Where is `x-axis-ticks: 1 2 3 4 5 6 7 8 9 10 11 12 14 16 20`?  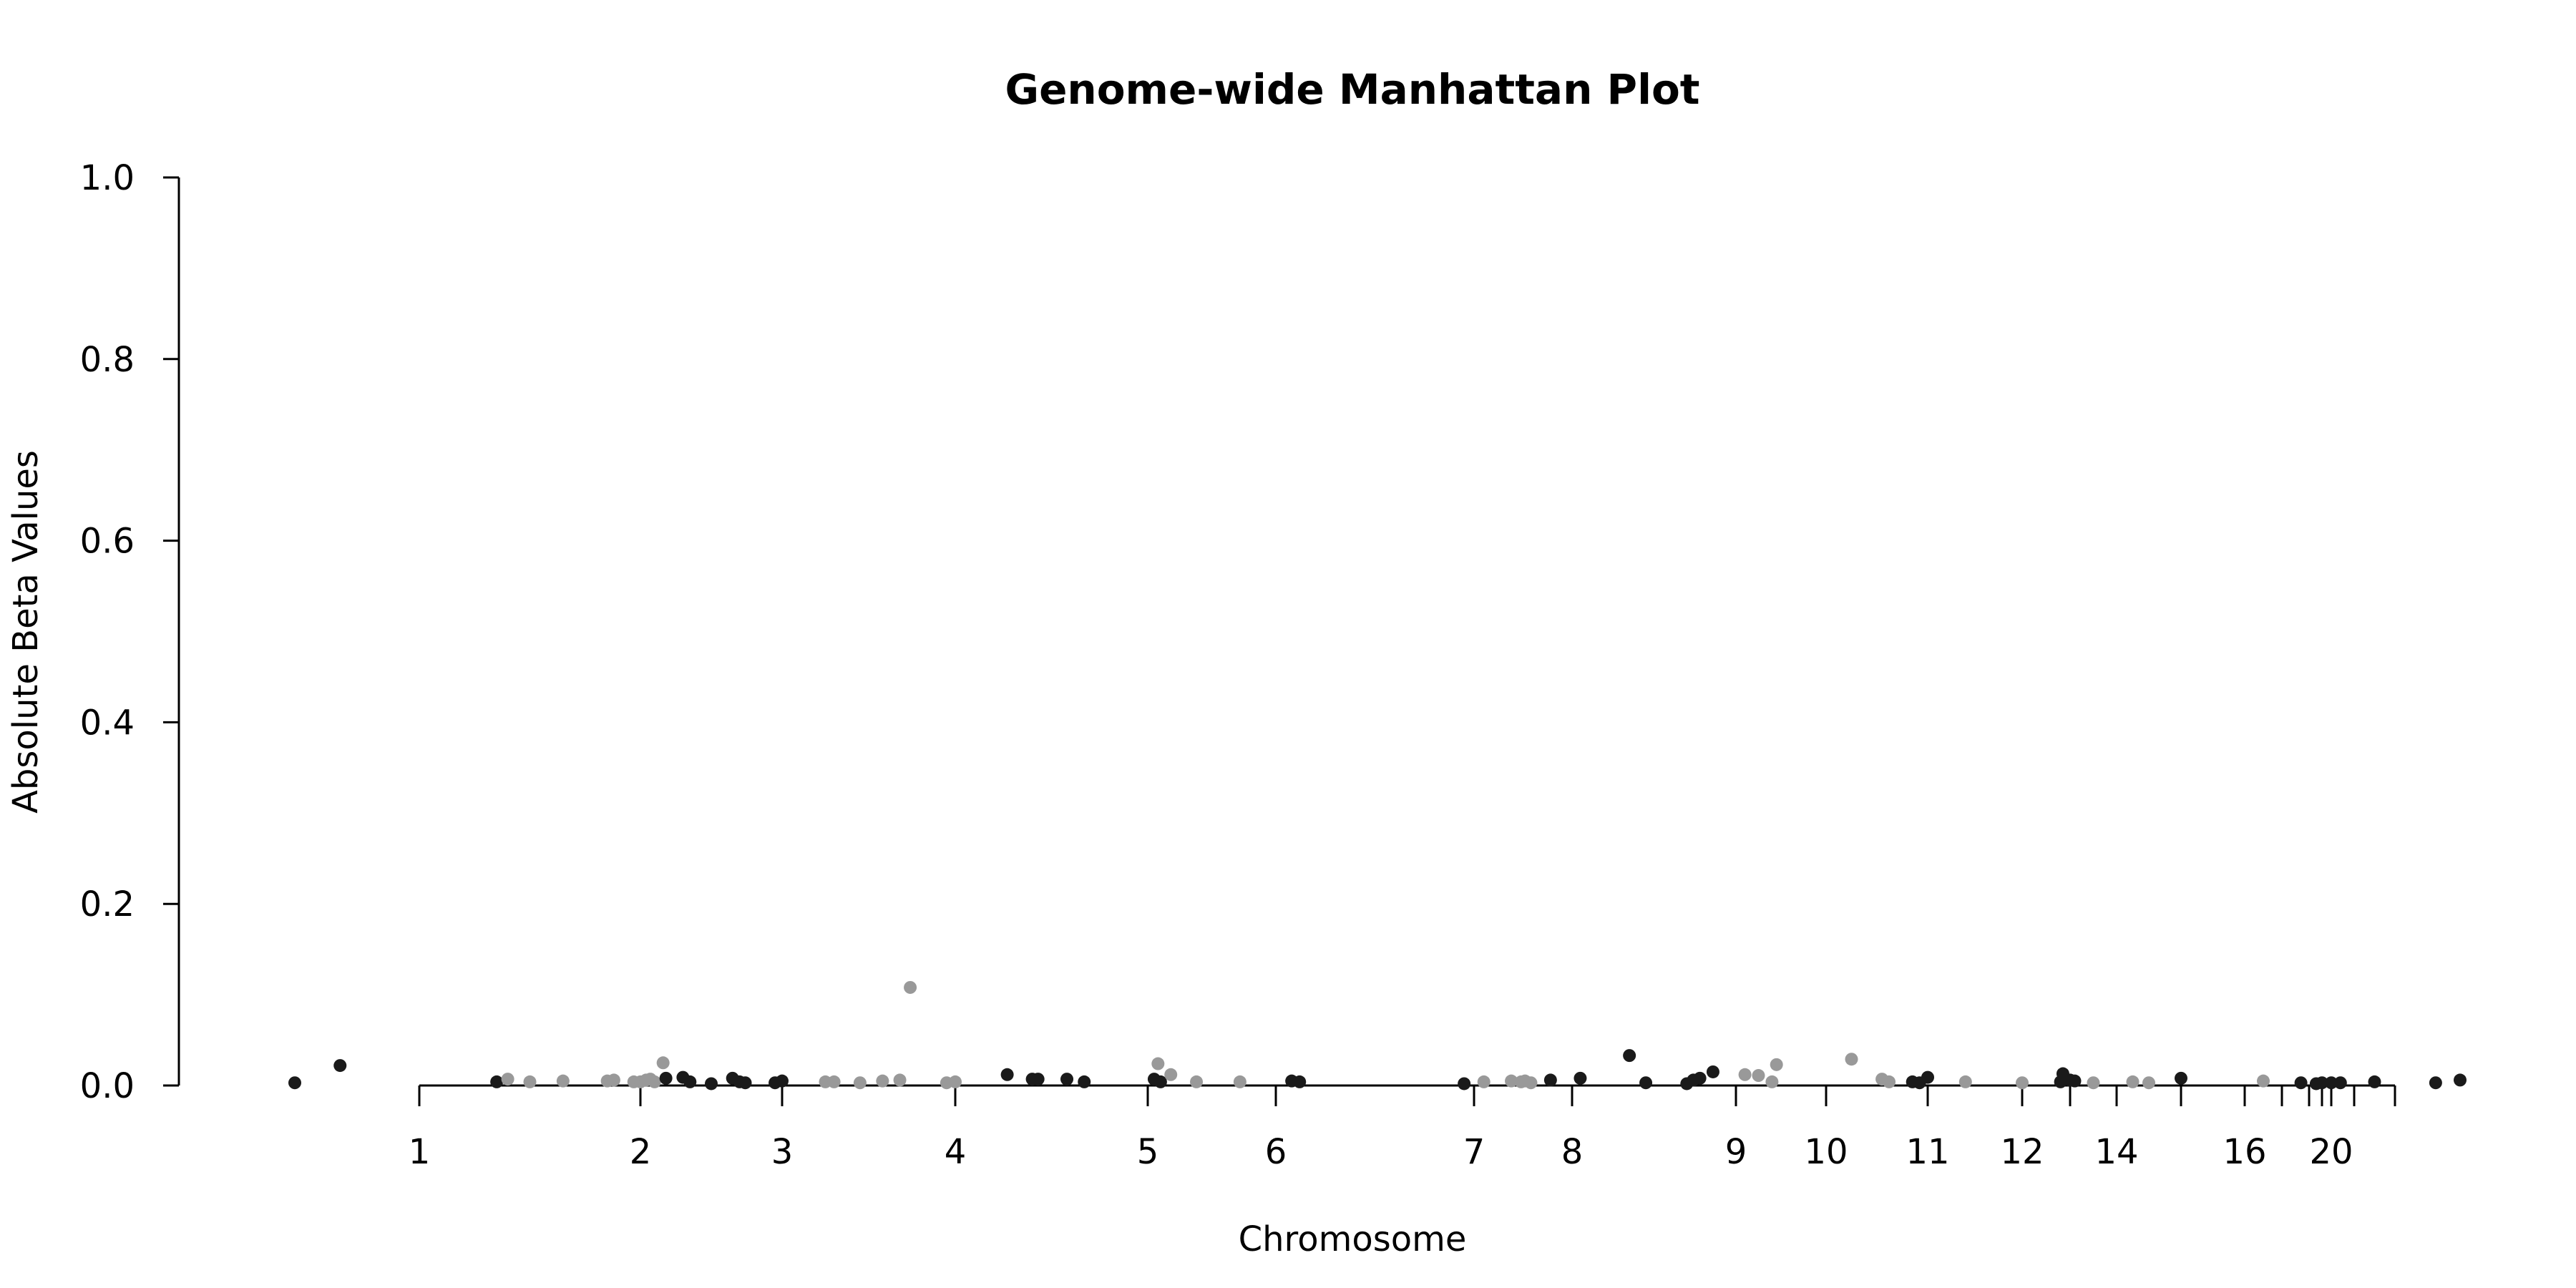
x-axis-ticks: 1 2 3 4 5 6 7 8 9 10 11 12 14 16 20 is located at coordinates (1402, 1128).